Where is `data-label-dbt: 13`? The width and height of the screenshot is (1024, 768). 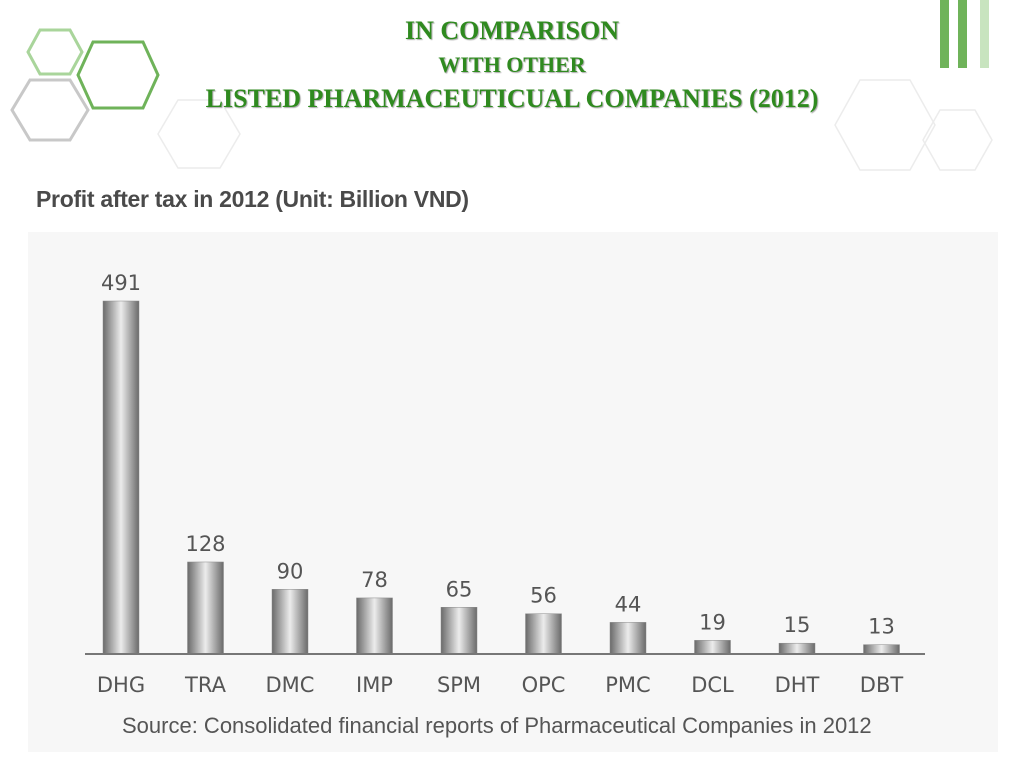
data-label-dbt: 13 is located at coordinates (881, 627).